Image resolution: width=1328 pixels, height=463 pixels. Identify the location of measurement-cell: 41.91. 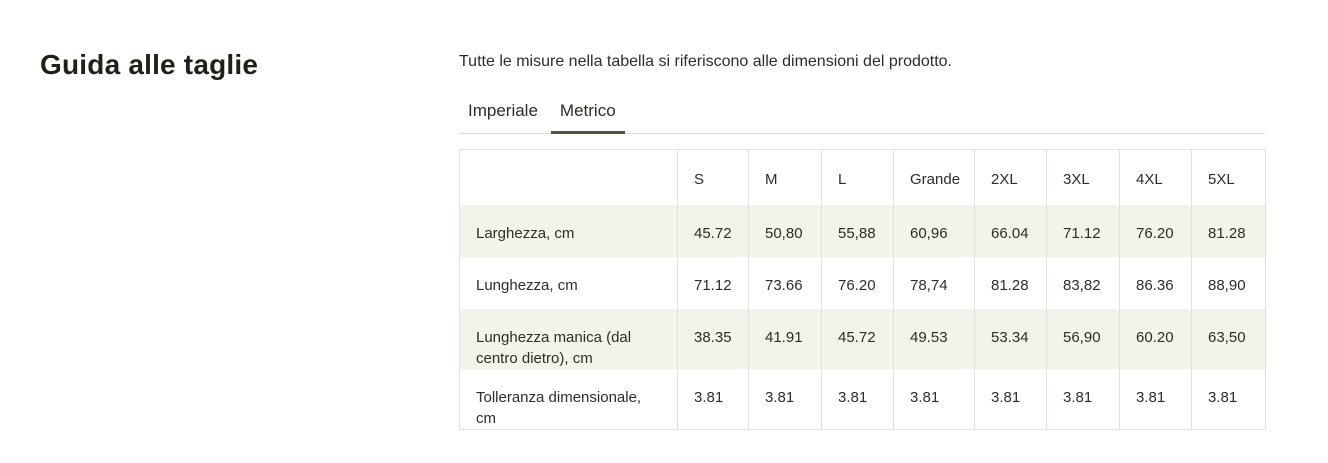
(785, 338).